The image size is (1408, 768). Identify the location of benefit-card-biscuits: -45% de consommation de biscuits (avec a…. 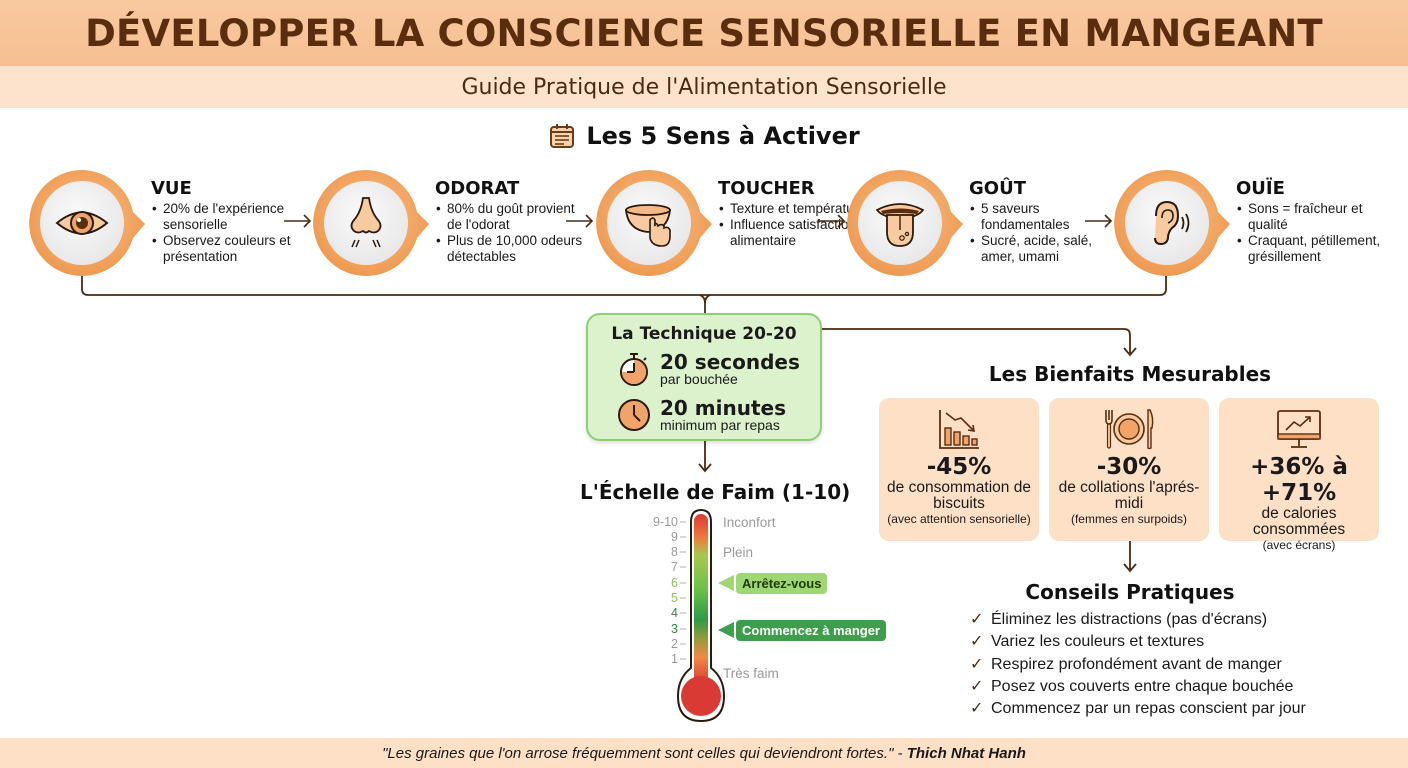
(959, 469).